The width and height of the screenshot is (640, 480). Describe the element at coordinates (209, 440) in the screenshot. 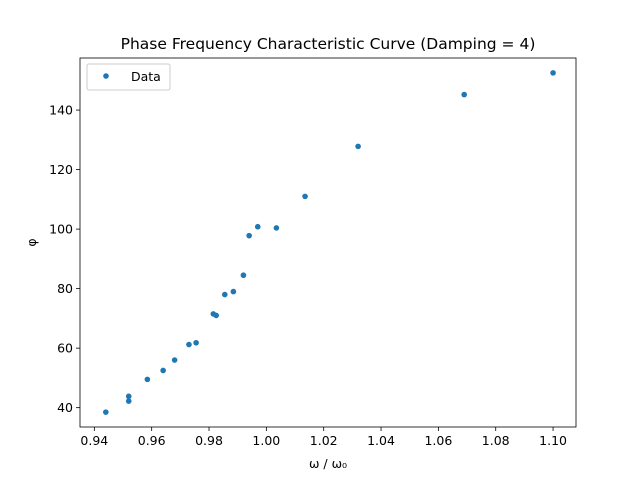

I see `x-tick-label: 0.98` at that location.